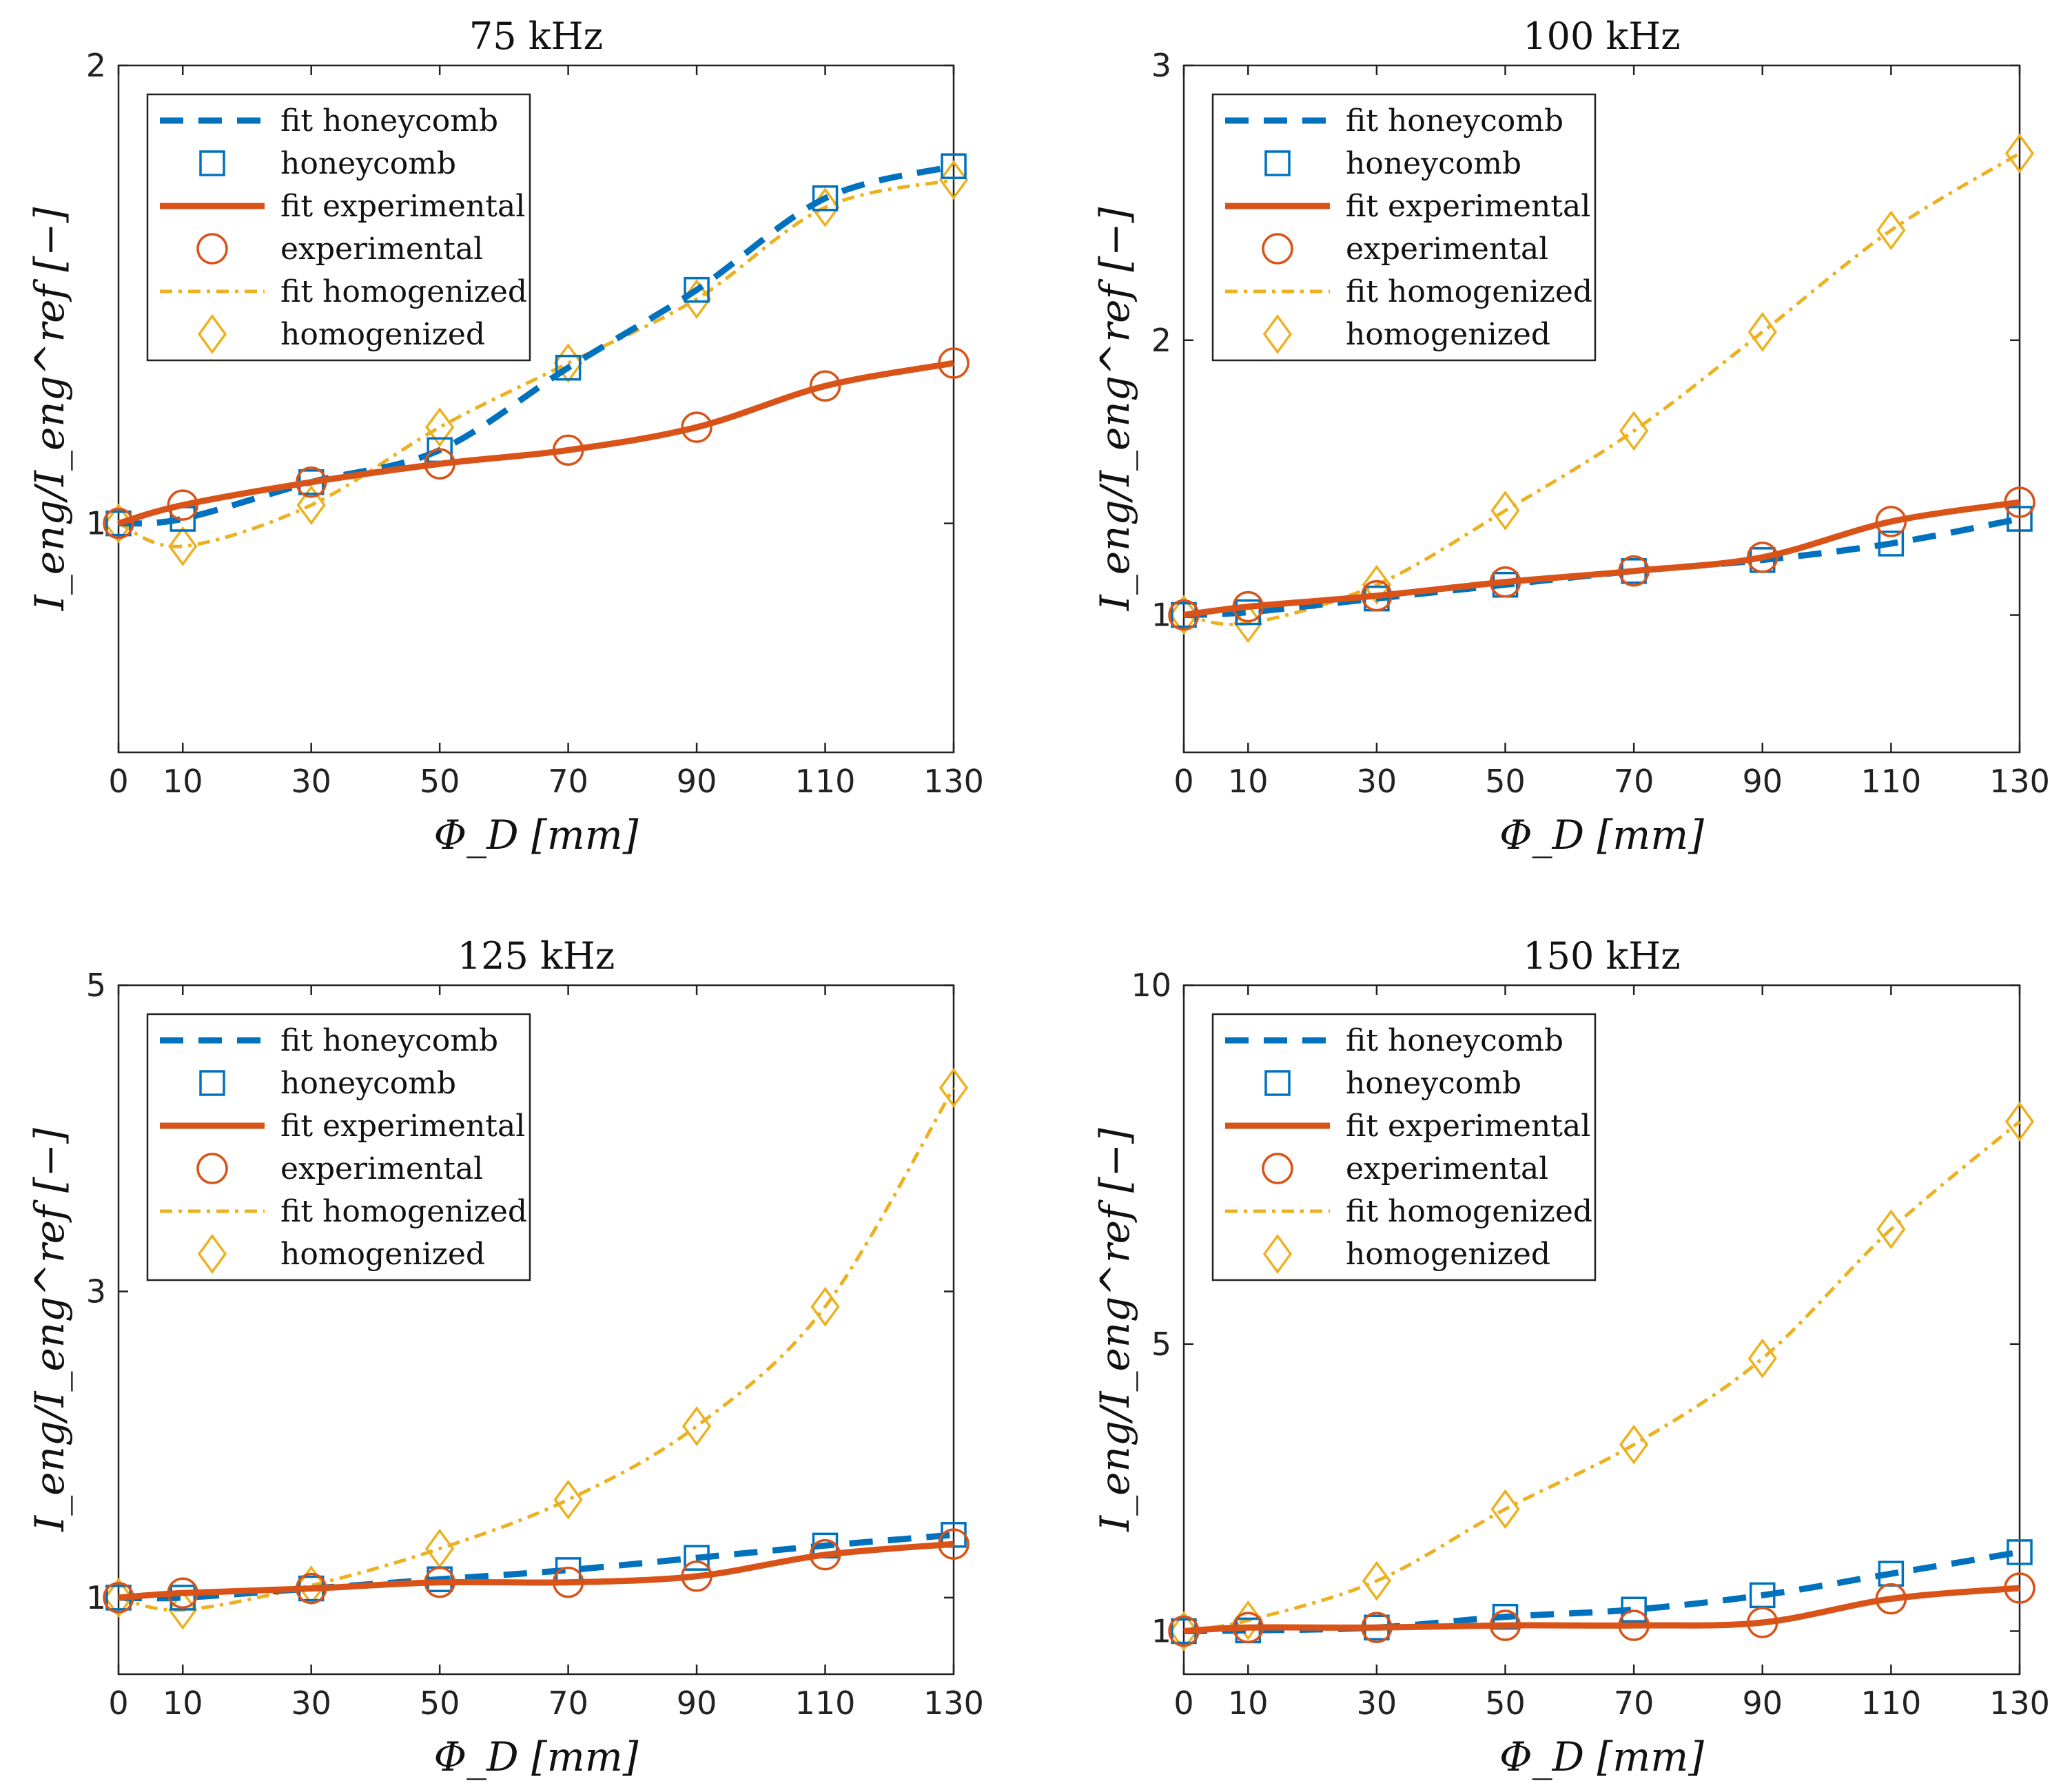  I want to click on legend-label: fit honeycomb, so click(389, 120).